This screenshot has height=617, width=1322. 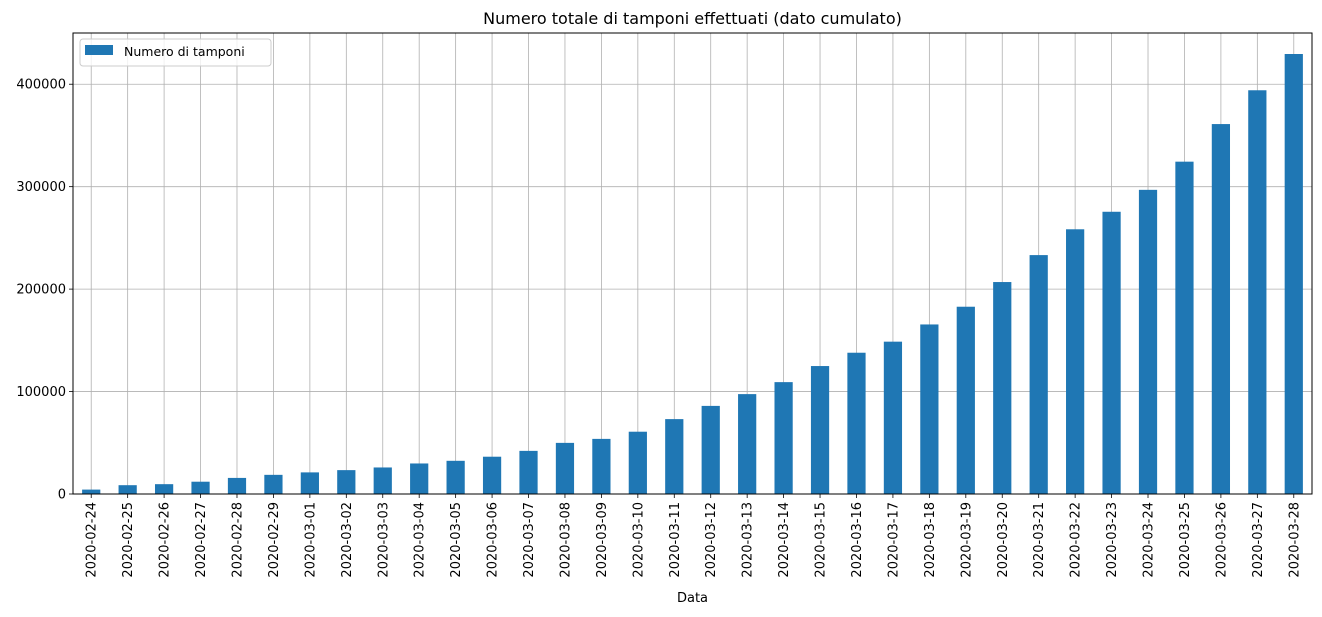 What do you see at coordinates (1294, 540) in the screenshot?
I see `x-tick-label: 2020-03-28` at bounding box center [1294, 540].